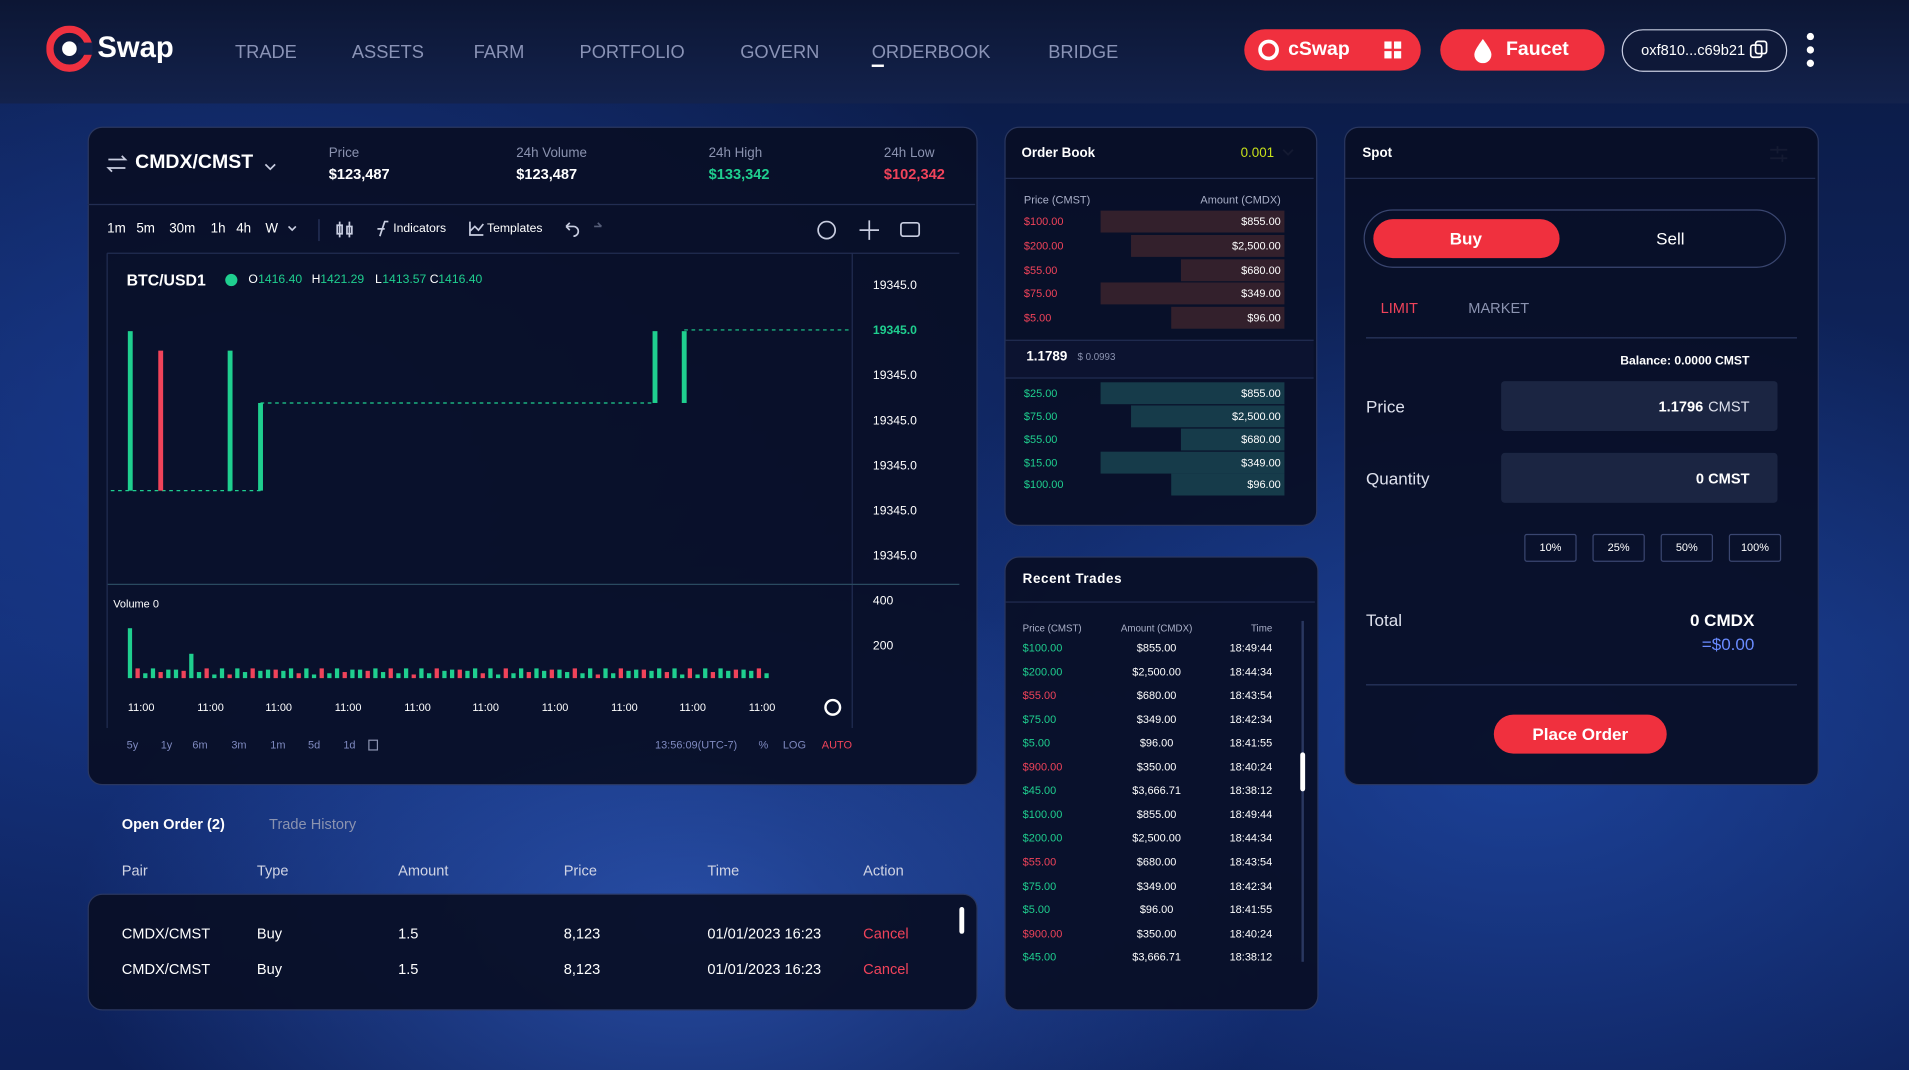 The width and height of the screenshot is (1909, 1070). What do you see at coordinates (1043, 484) in the screenshot?
I see `bid-price: $100.00` at bounding box center [1043, 484].